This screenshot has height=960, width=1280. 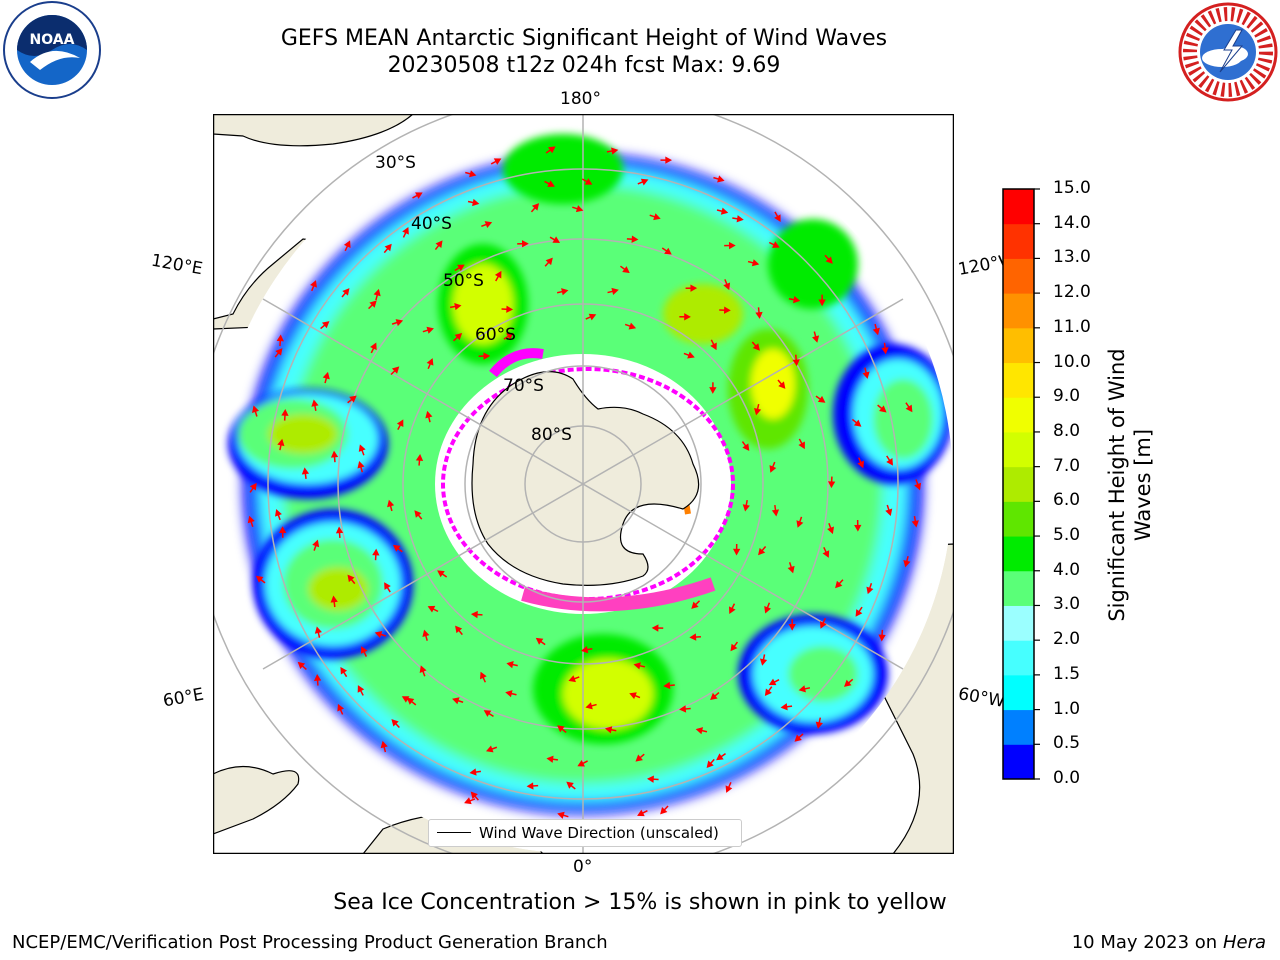 What do you see at coordinates (1067, 396) in the screenshot?
I see `colorbar-tick-label: 9.0` at bounding box center [1067, 396].